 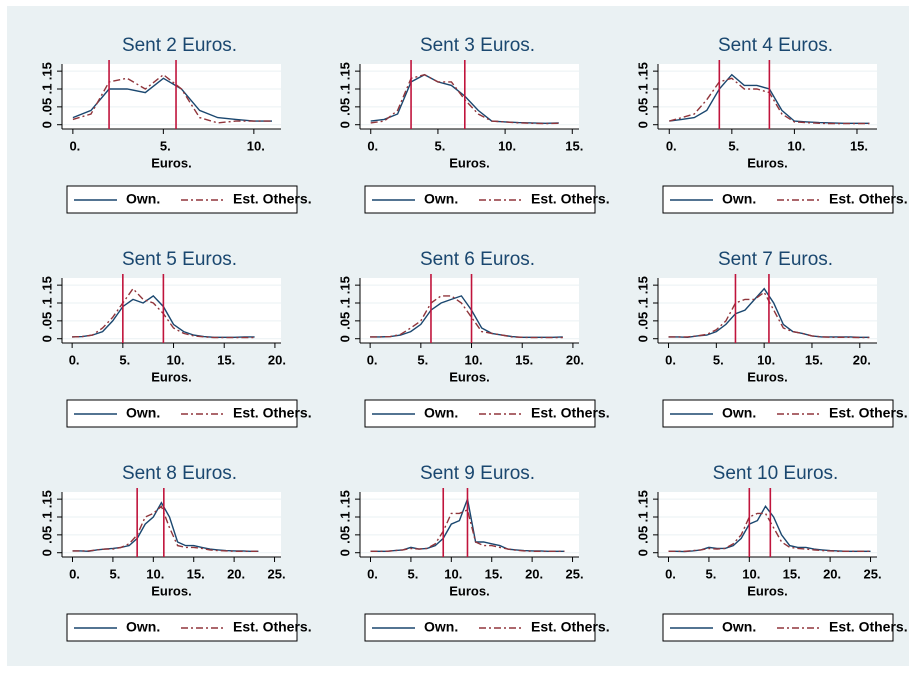 What do you see at coordinates (179, 259) in the screenshot?
I see `panel-title: Sent 5 Euros.` at bounding box center [179, 259].